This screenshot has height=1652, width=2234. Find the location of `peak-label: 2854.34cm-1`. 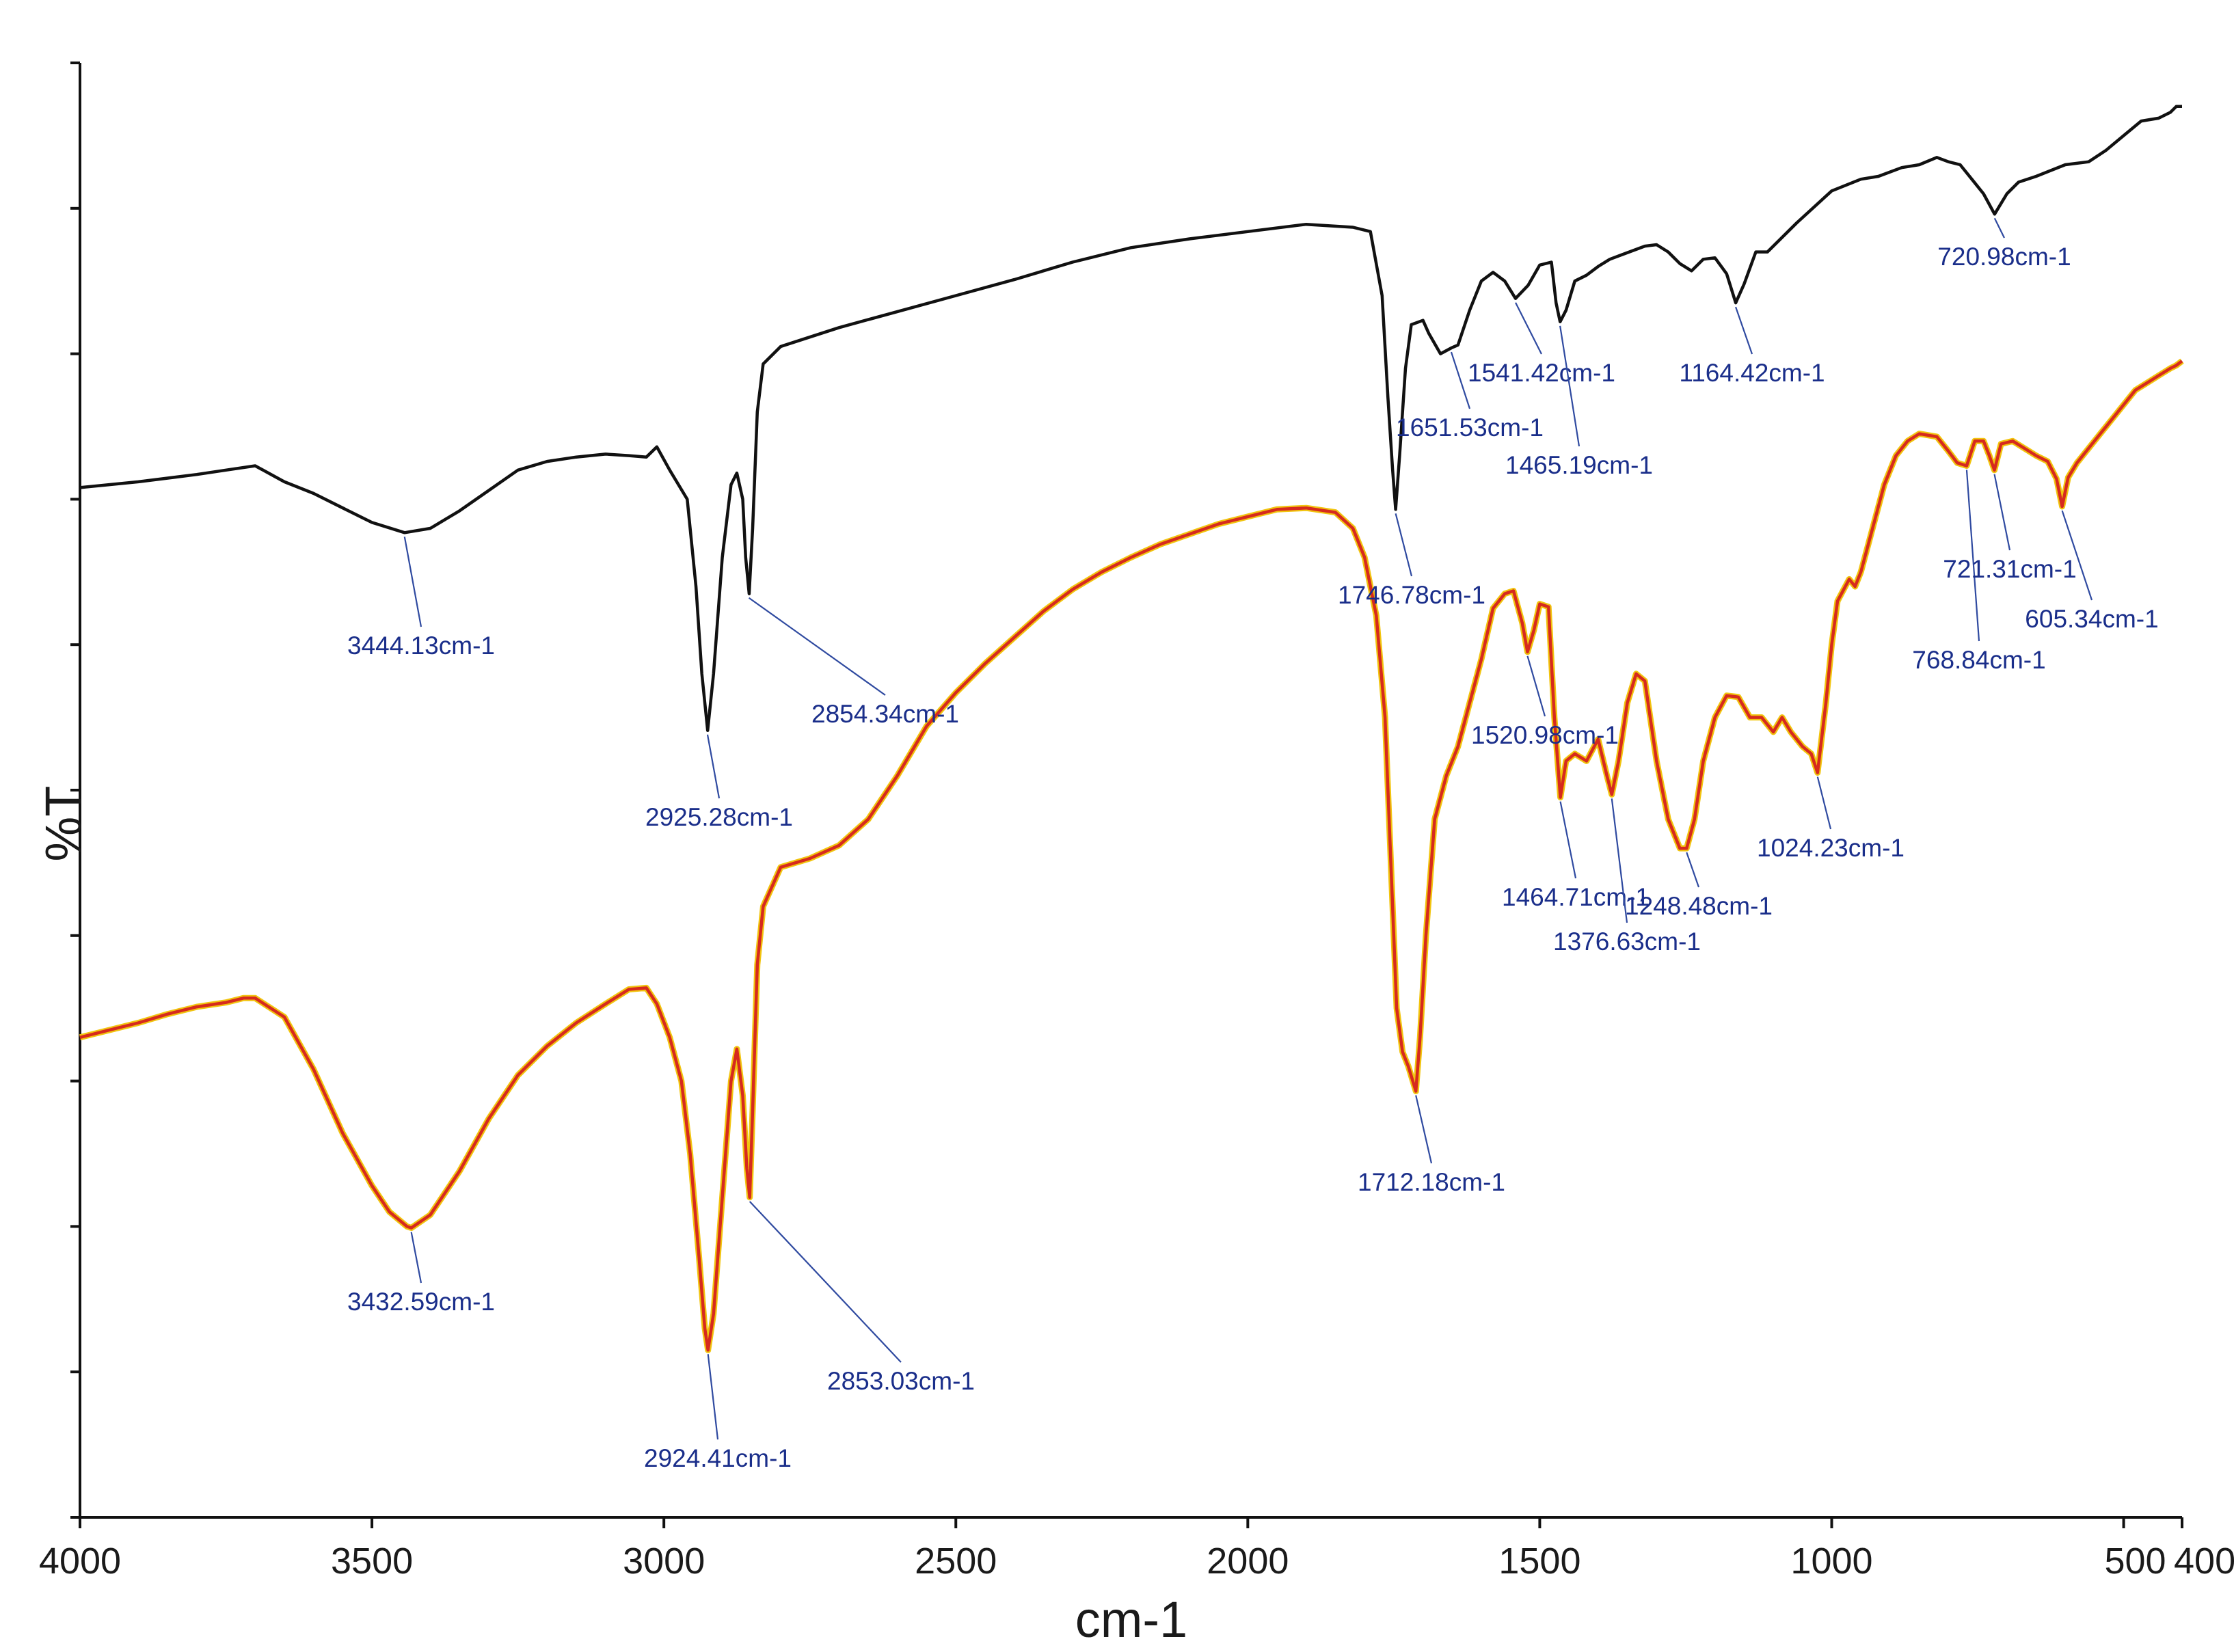

peak-label: 2854.34cm-1 is located at coordinates (885, 714).